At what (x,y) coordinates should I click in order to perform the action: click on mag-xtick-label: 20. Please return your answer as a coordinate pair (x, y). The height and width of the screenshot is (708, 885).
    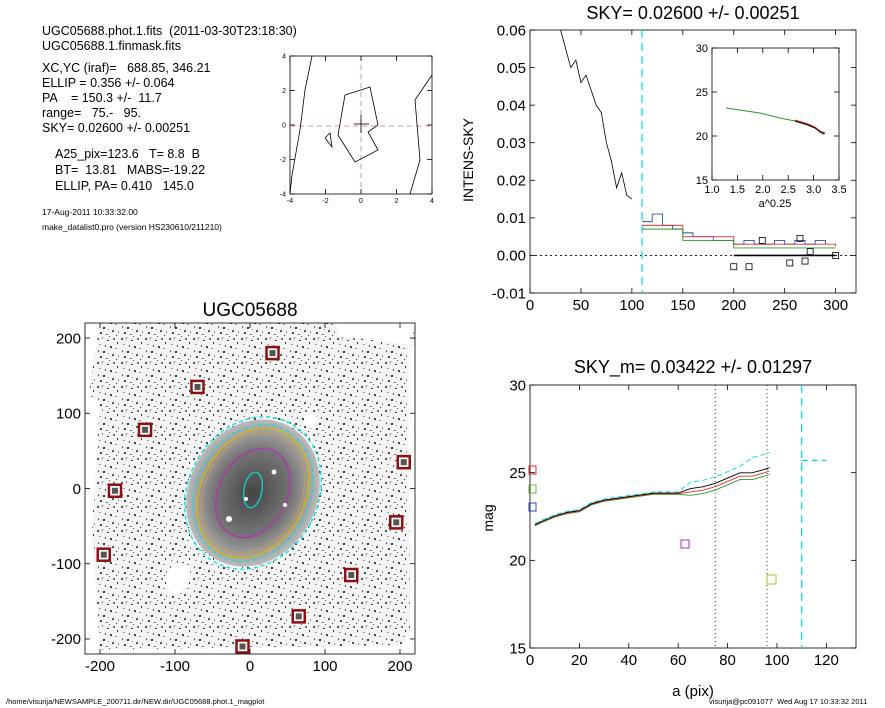
    Looking at the image, I should click on (579, 660).